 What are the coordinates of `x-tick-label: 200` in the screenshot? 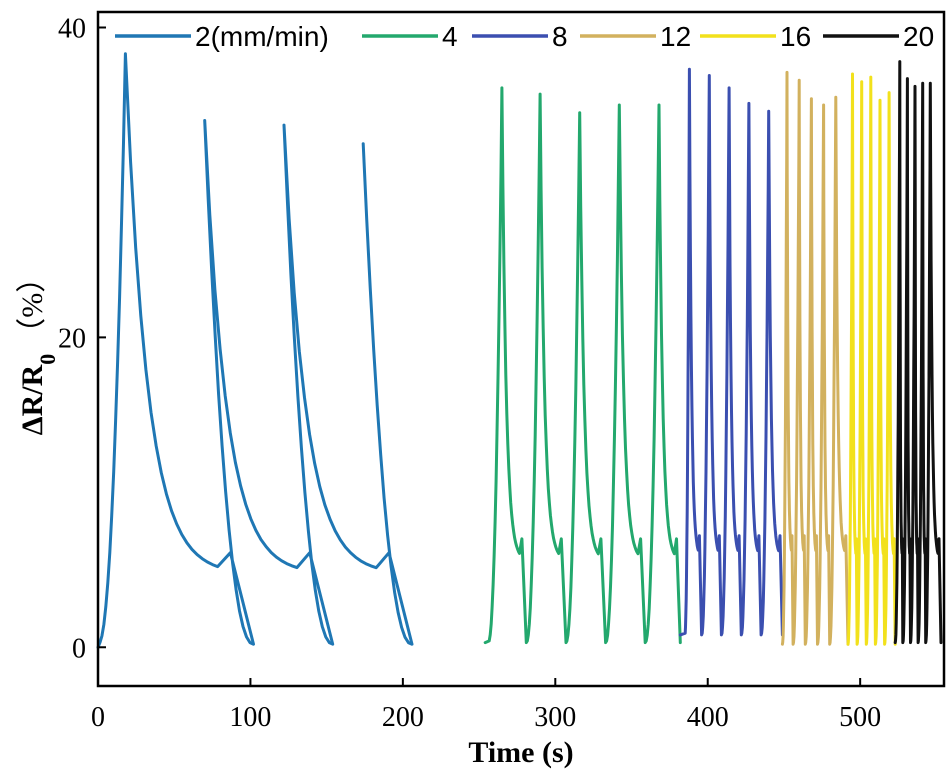 It's located at (403, 717).